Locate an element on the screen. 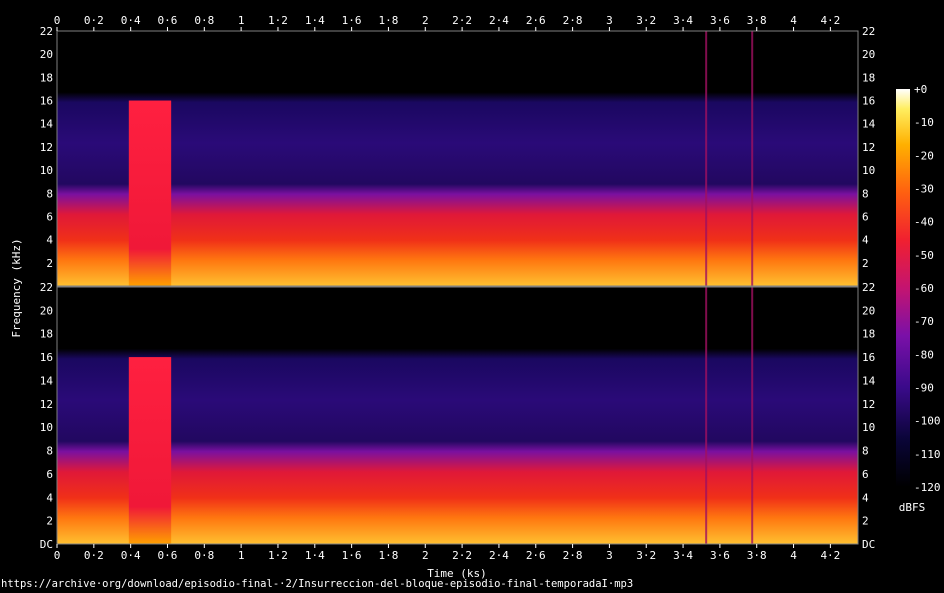 The height and width of the screenshot is (593, 944). colorbar-tick-label: -20 is located at coordinates (924, 155).